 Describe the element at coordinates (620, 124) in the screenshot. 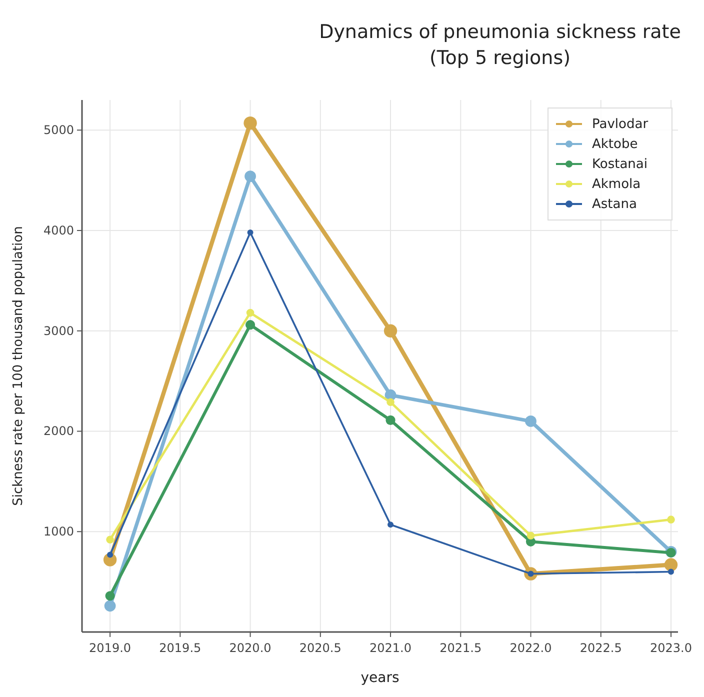

I see `legend-label: Pavlodar` at that location.